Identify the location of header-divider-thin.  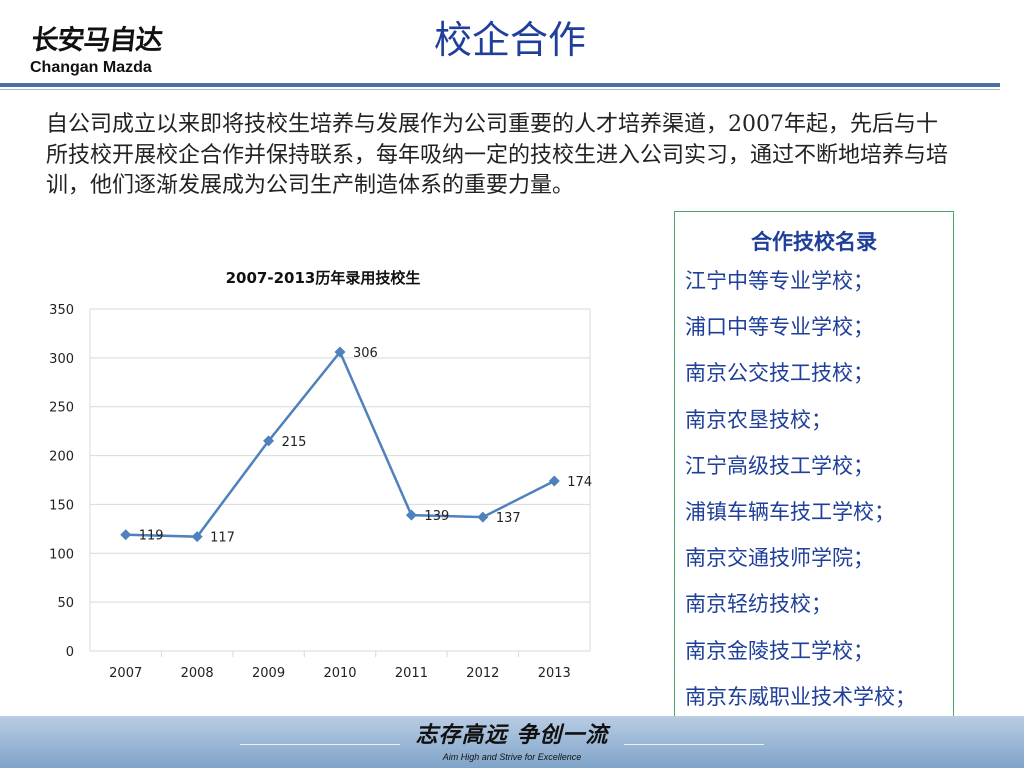
(500, 89).